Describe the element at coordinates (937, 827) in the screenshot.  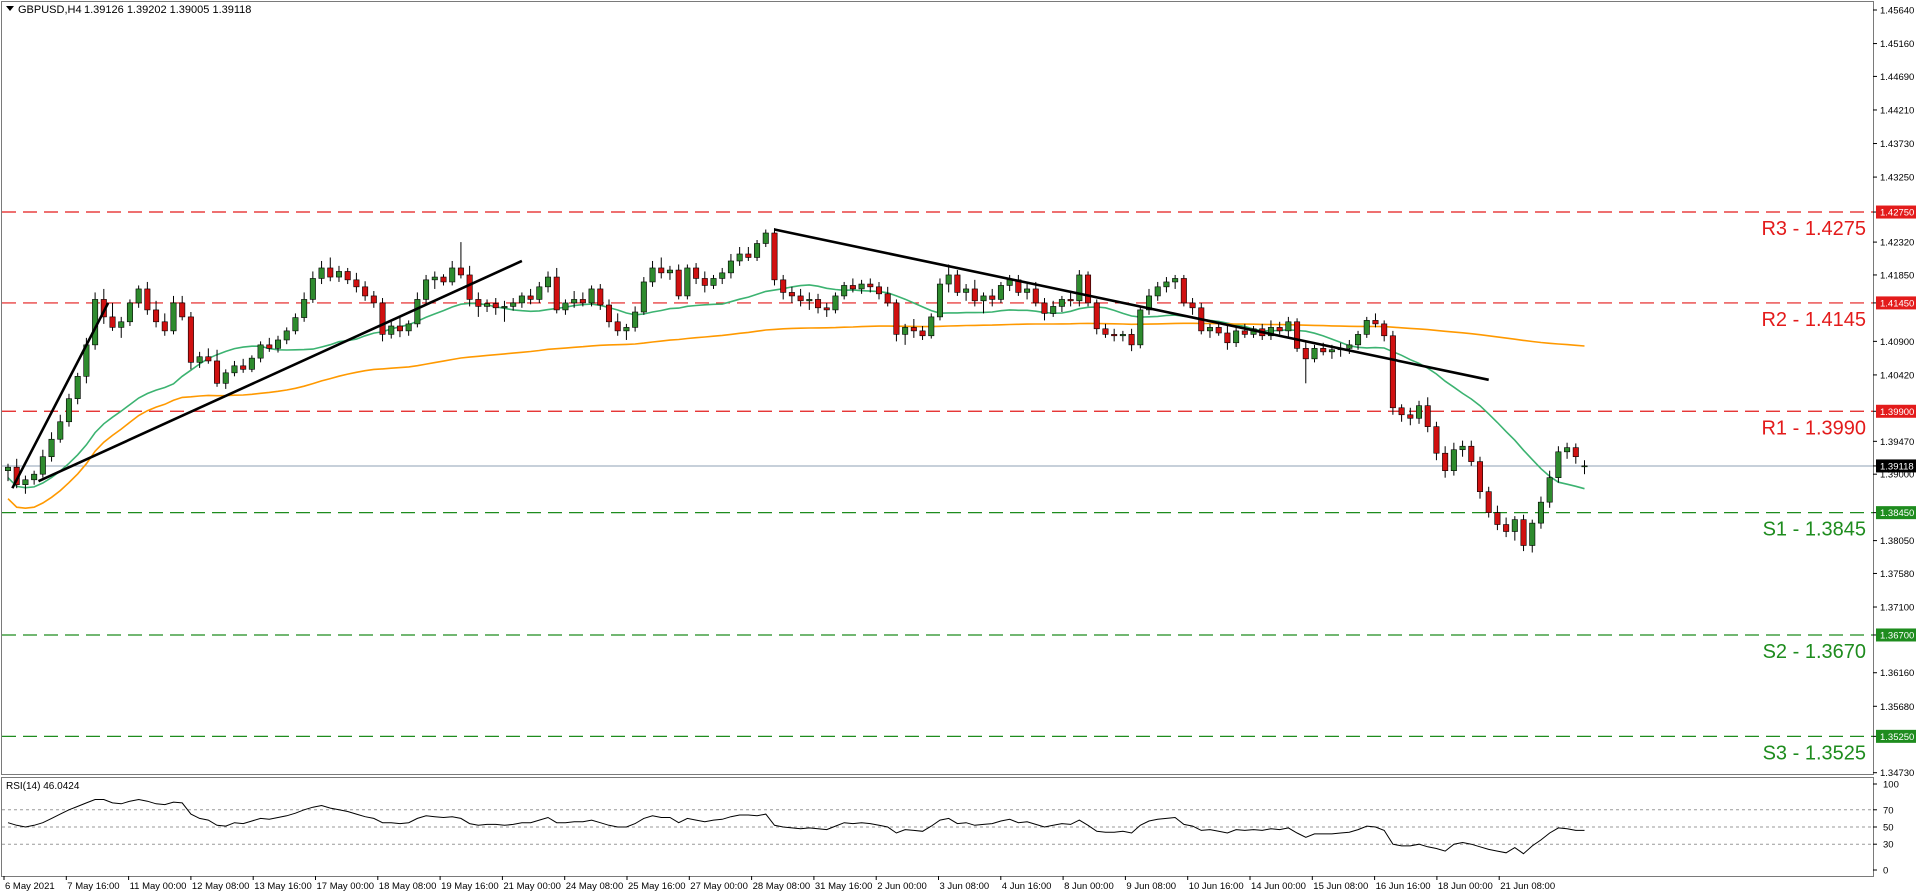
I see `rsi-panel` at that location.